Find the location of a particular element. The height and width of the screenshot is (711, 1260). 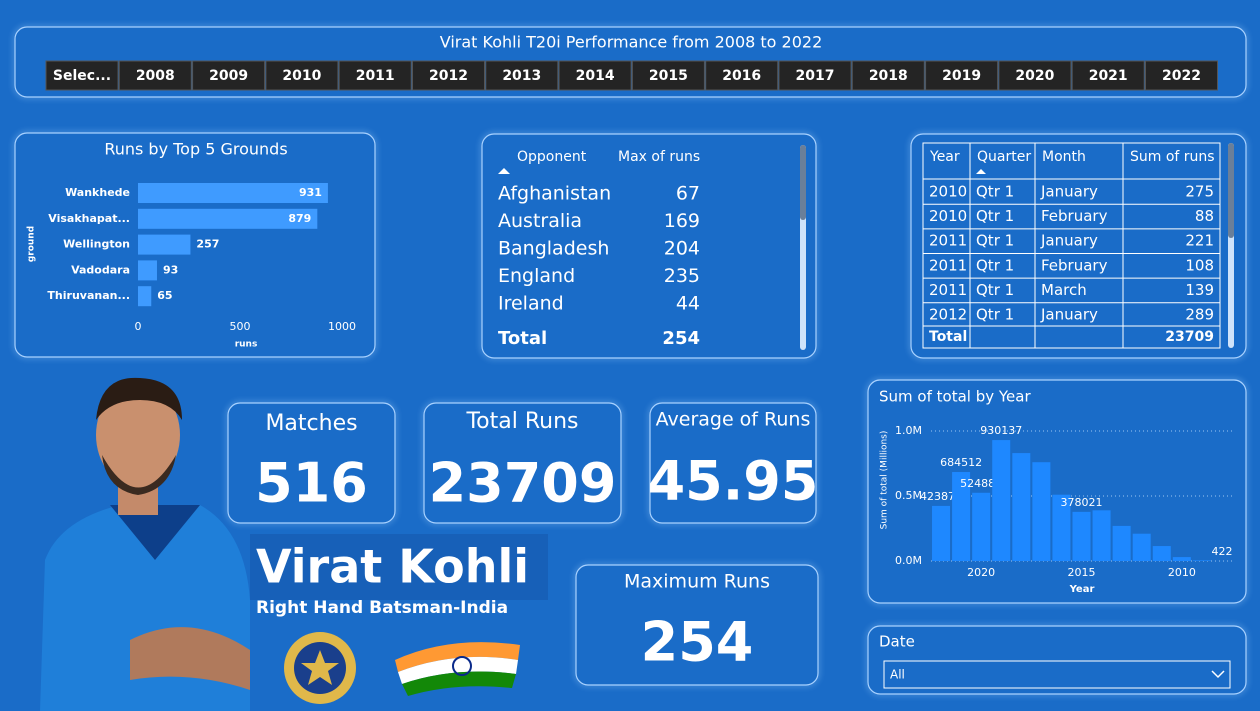

sort-arrow is located at coordinates (504, 171).